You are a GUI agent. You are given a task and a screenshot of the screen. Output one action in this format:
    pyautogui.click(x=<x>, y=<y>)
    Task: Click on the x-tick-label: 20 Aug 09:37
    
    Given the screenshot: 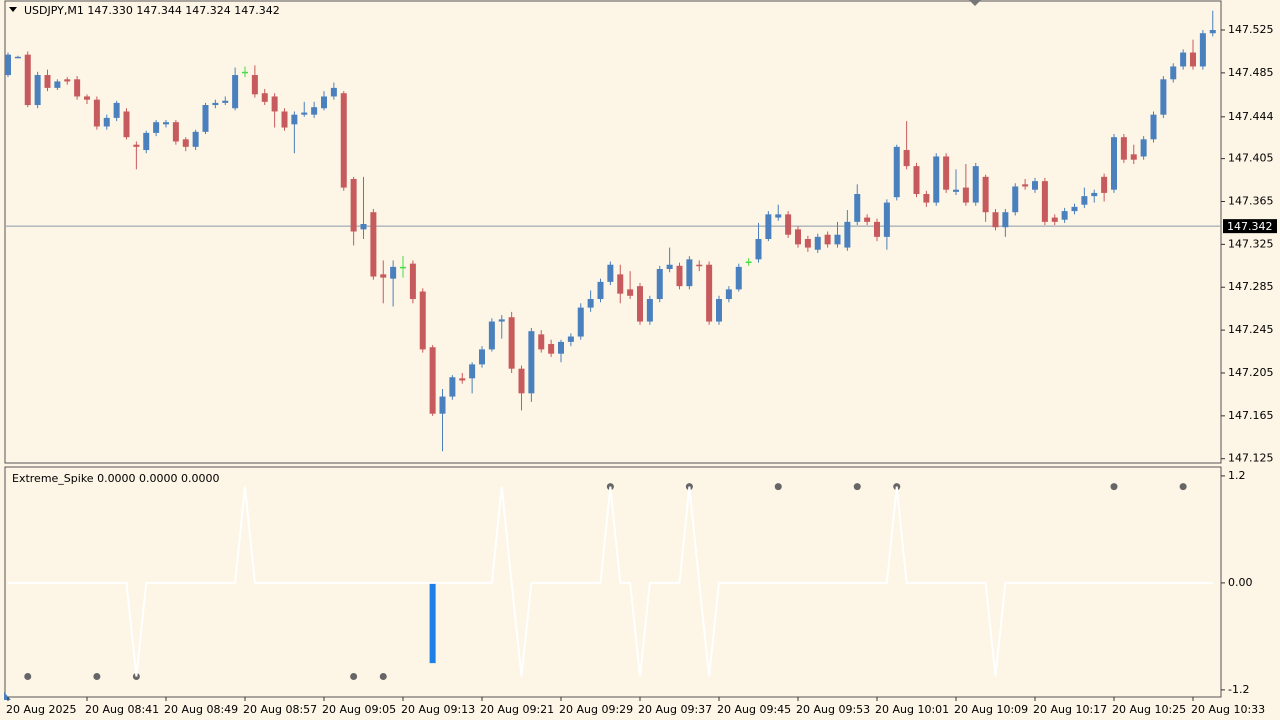 What is the action you would take?
    pyautogui.click(x=675, y=709)
    